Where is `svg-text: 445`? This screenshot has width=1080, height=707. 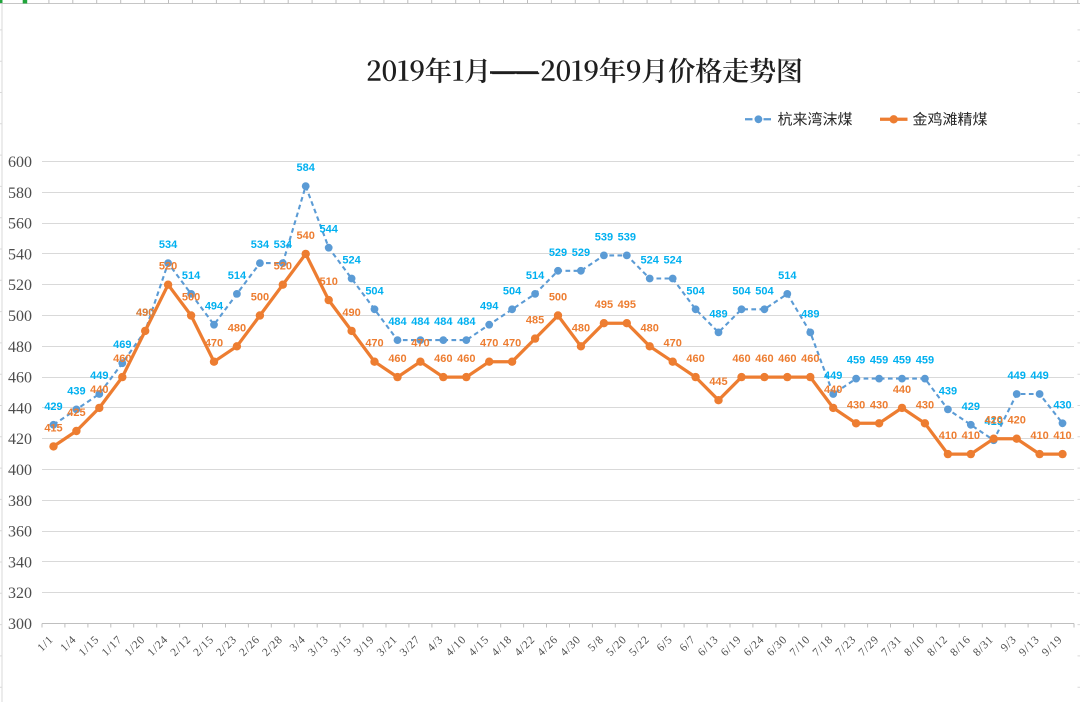 svg-text: 445 is located at coordinates (718, 382).